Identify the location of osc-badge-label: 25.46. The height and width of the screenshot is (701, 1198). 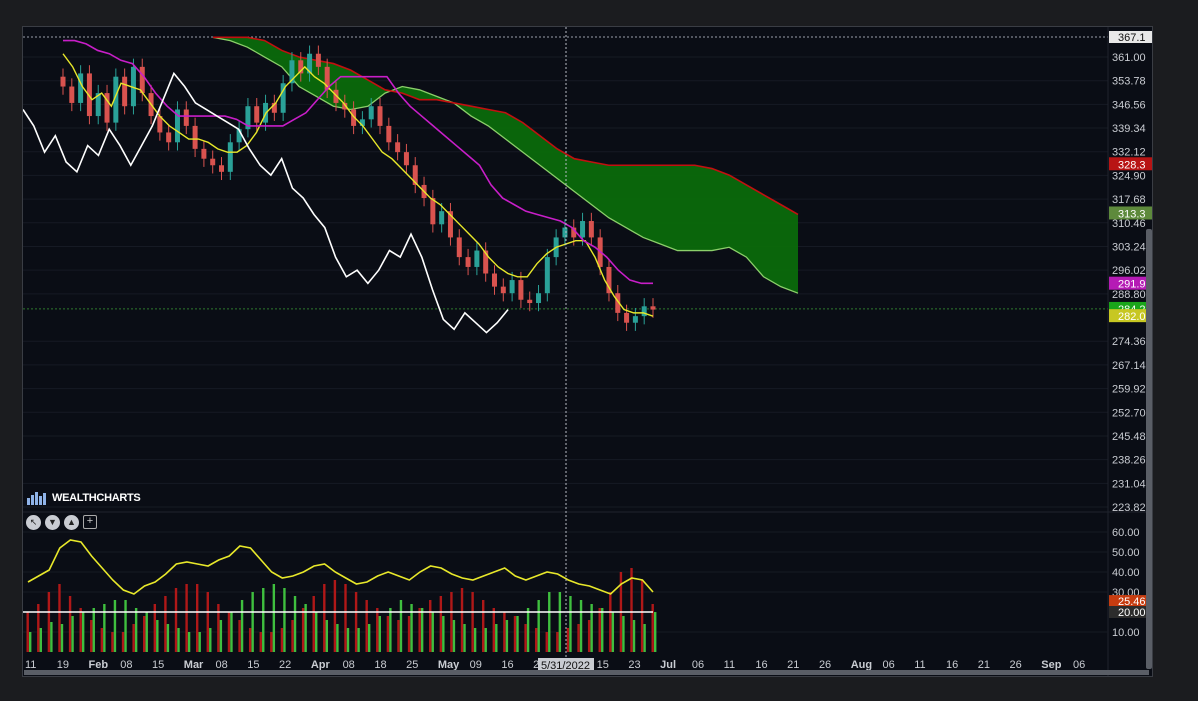
(1132, 602).